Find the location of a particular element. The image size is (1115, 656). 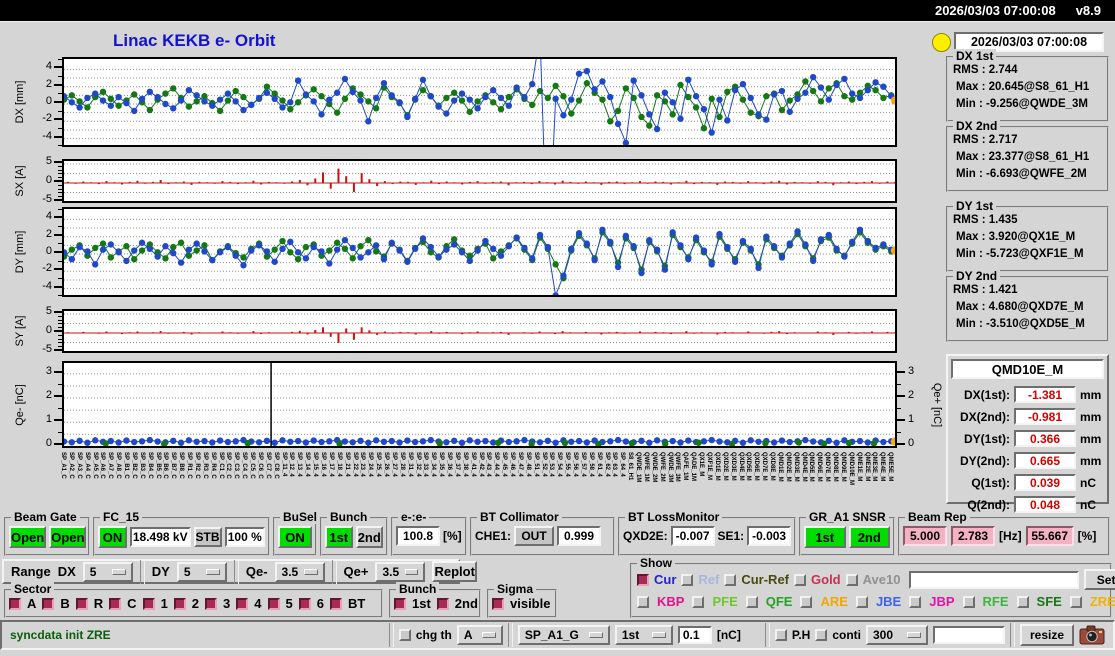

show-jbe-checkbox is located at coordinates (861, 601).